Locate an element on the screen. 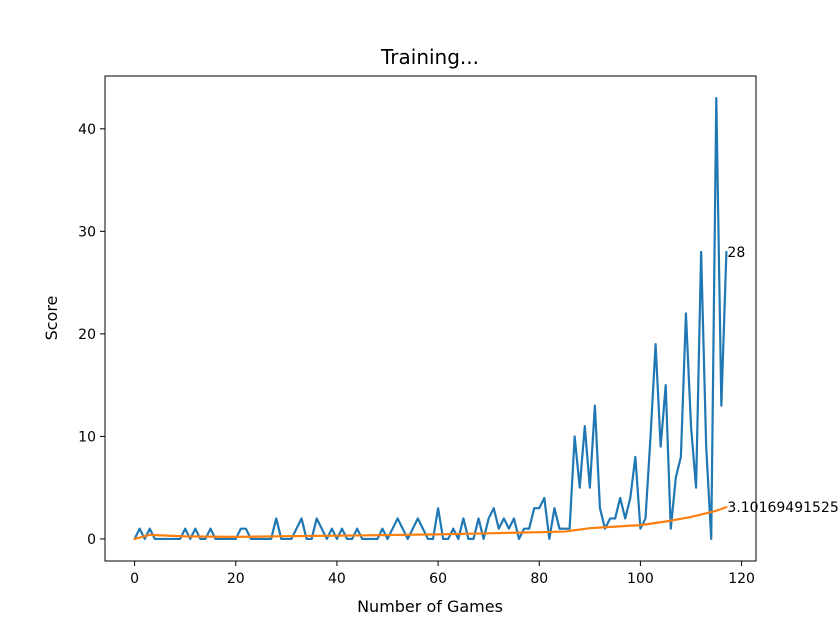 The height and width of the screenshot is (630, 840). y-tick-label: 20 is located at coordinates (87, 335).